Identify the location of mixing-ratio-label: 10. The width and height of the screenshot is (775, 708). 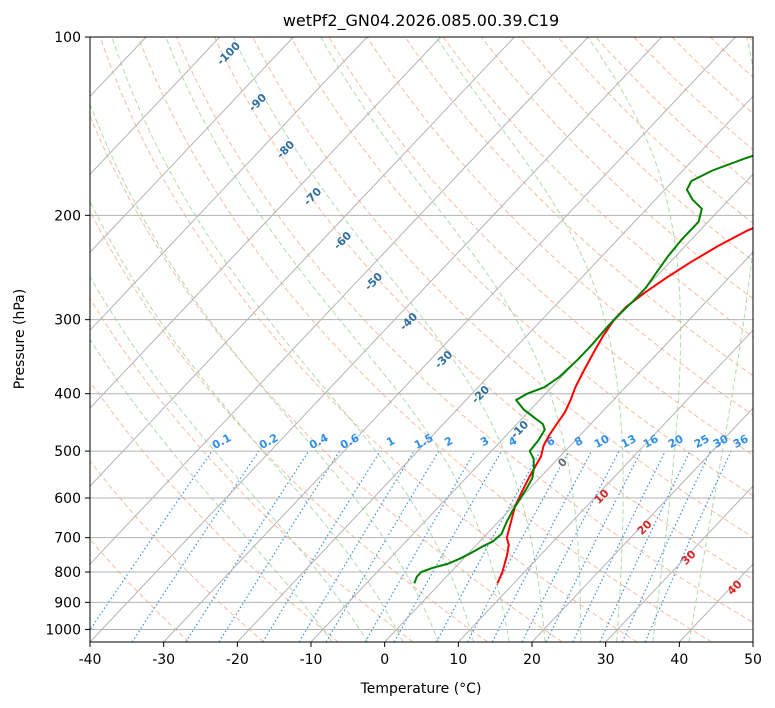
(602, 441).